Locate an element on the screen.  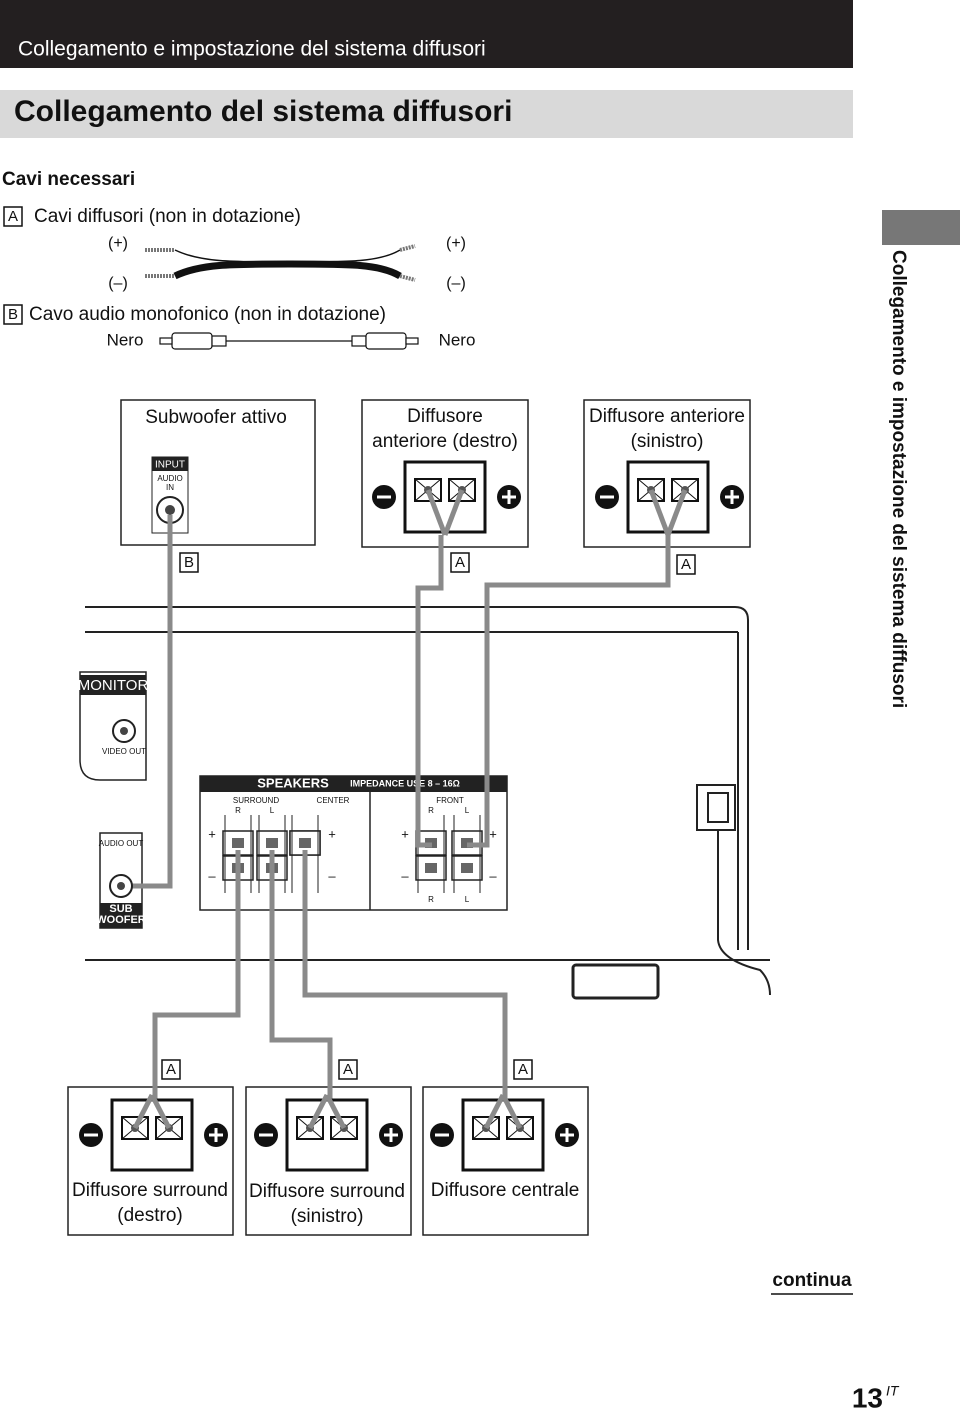
title-bar is located at coordinates (426, 114).